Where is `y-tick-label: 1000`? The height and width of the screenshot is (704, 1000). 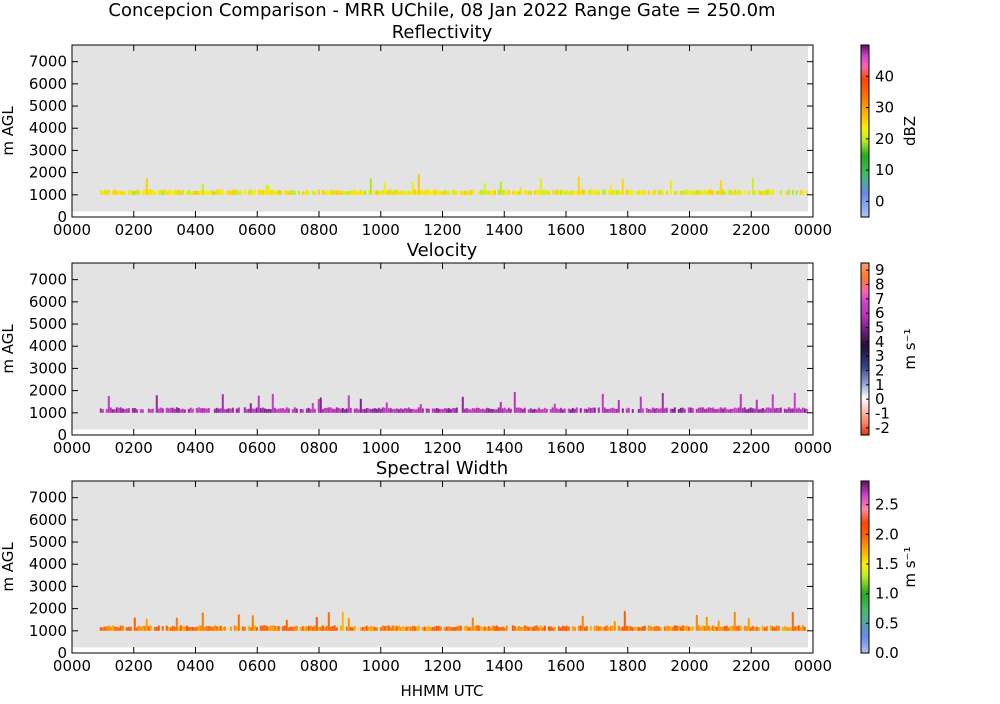 y-tick-label: 1000 is located at coordinates (48, 195).